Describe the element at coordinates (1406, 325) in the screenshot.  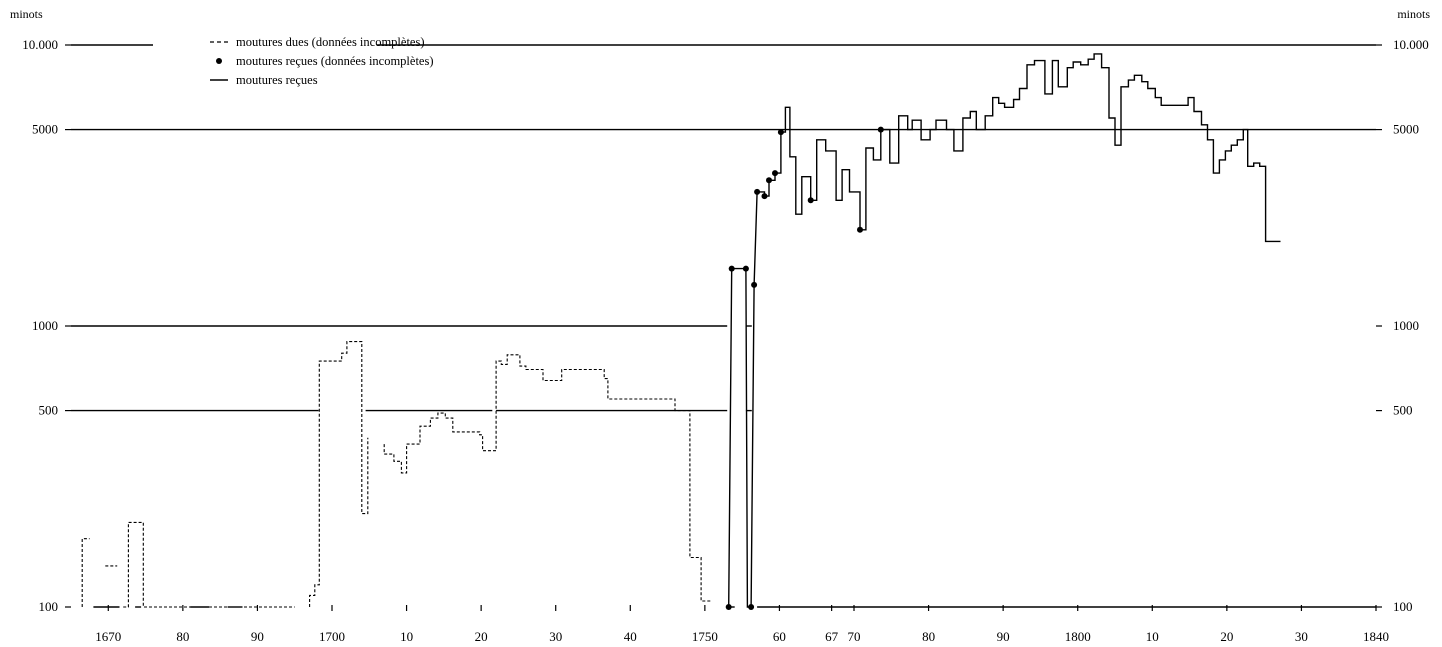
I see `y-tick-label-right-2: 1000` at that location.